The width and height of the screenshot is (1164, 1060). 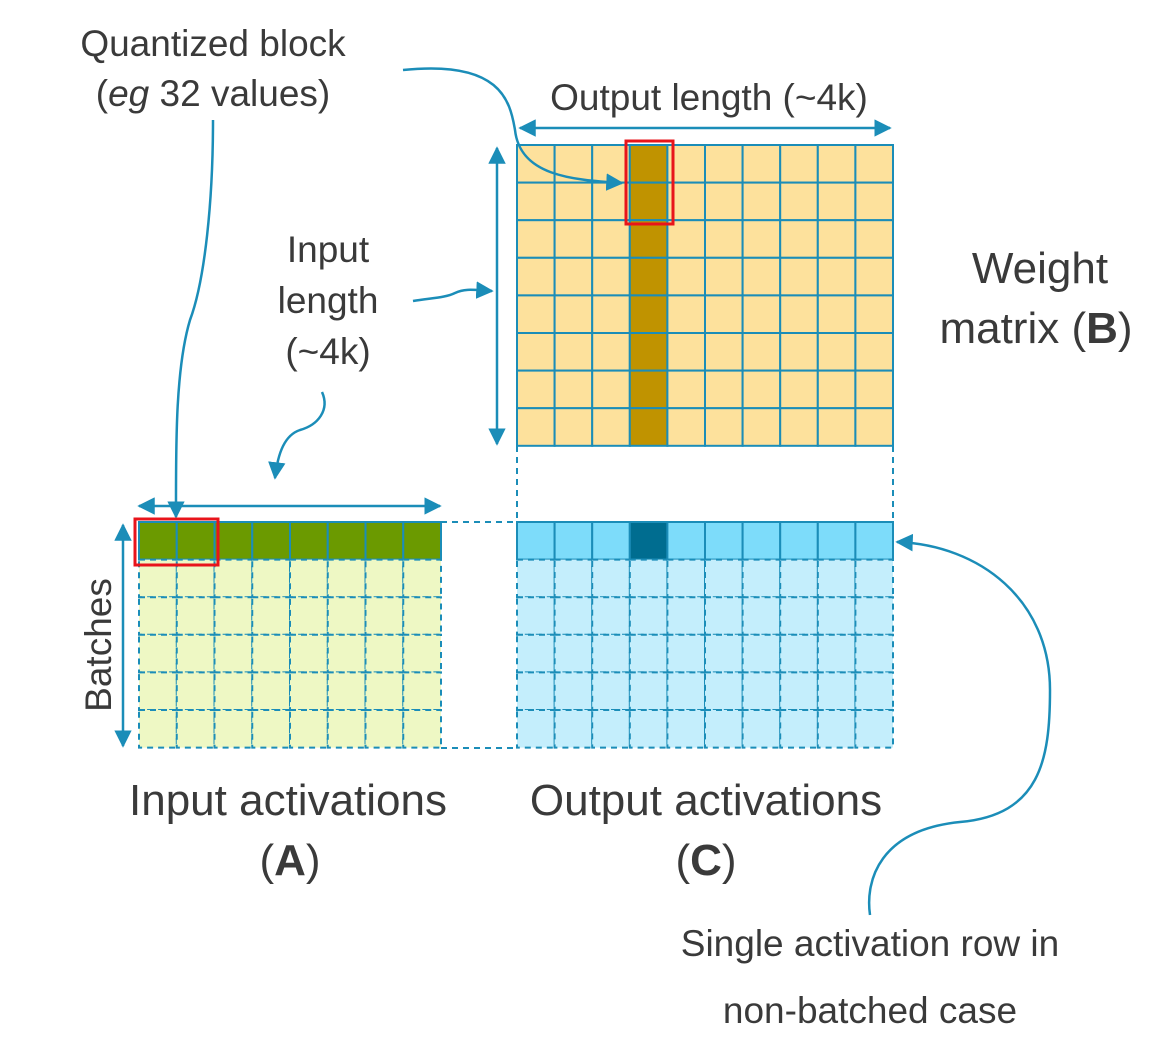 What do you see at coordinates (213, 43) in the screenshot?
I see `quantized-block-label: Quantized block` at bounding box center [213, 43].